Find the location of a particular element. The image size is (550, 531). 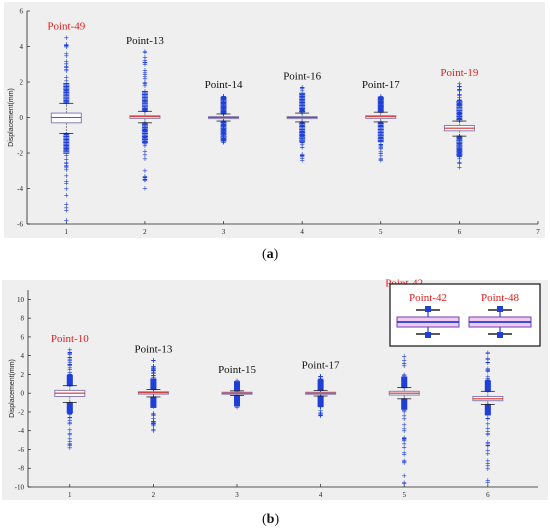

caption-a-letter: a is located at coordinates (270, 254).